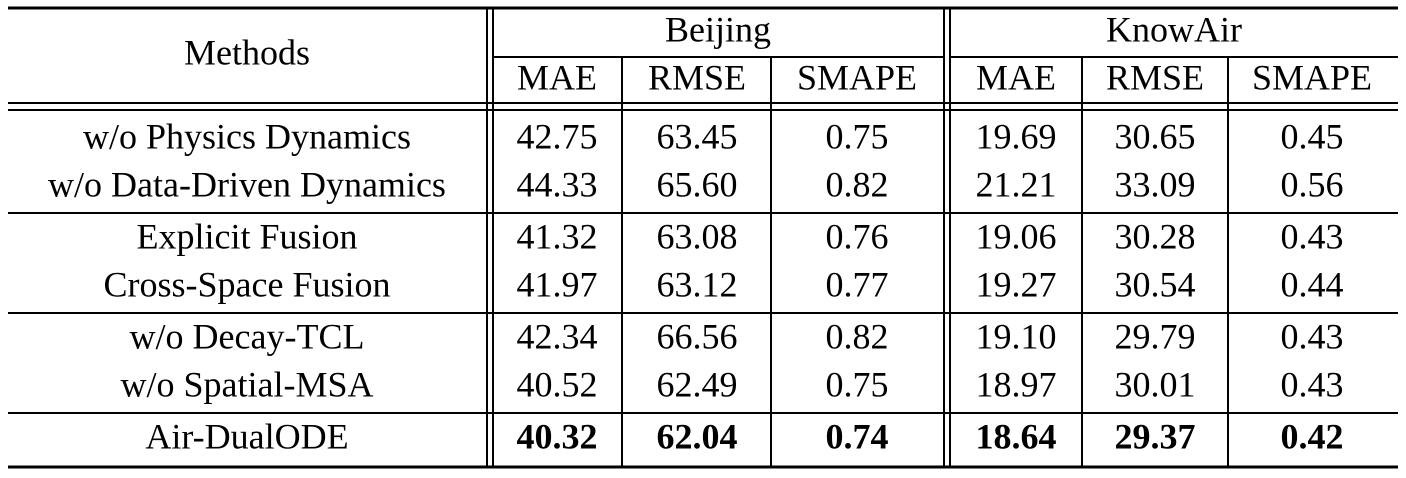  I want to click on value-cell: 41.97, so click(557, 284).